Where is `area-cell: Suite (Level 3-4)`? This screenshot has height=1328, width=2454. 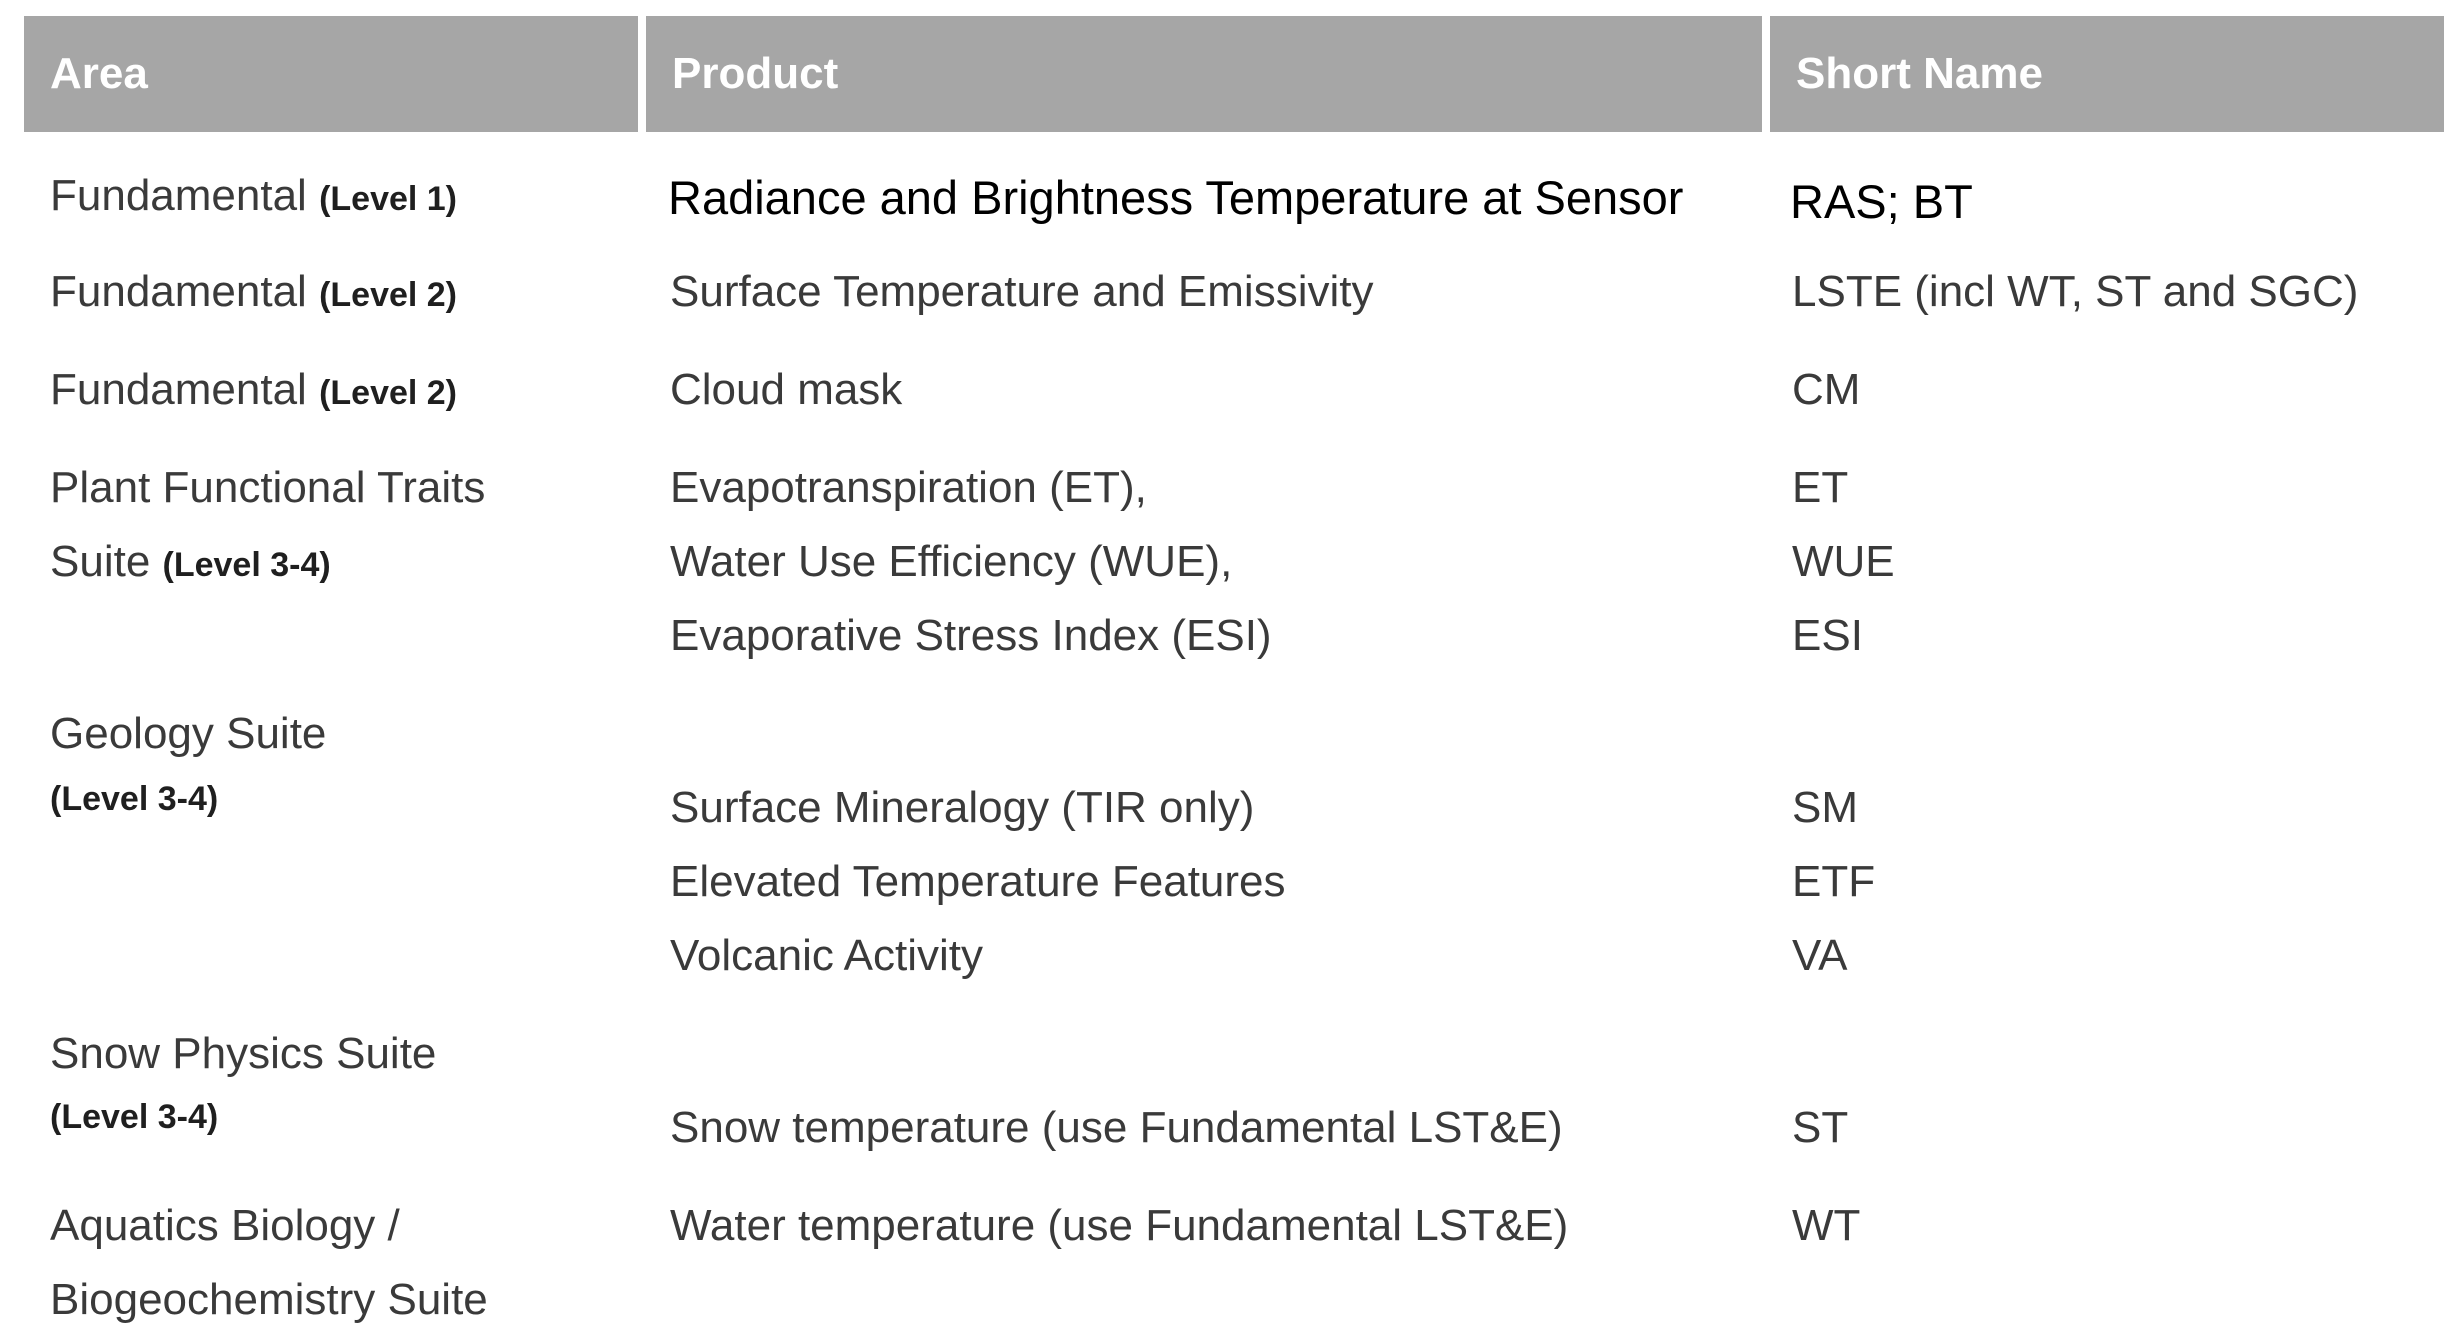 area-cell: Suite (Level 3-4) is located at coordinates (190, 562).